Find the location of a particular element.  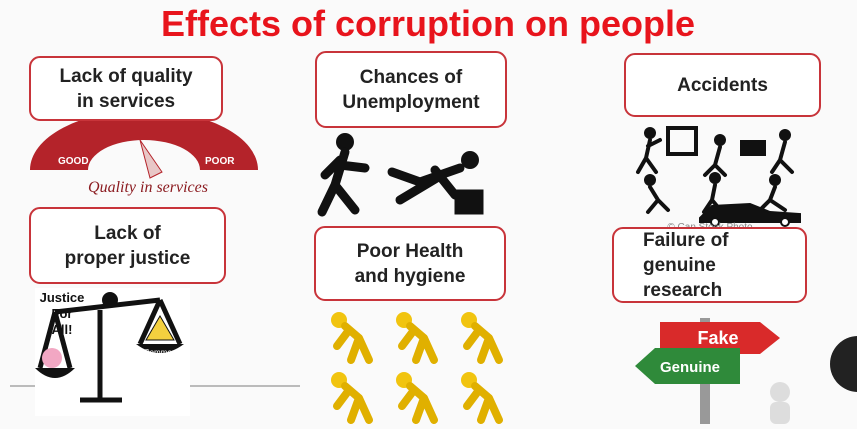

card-label: in services is located at coordinates (126, 101).